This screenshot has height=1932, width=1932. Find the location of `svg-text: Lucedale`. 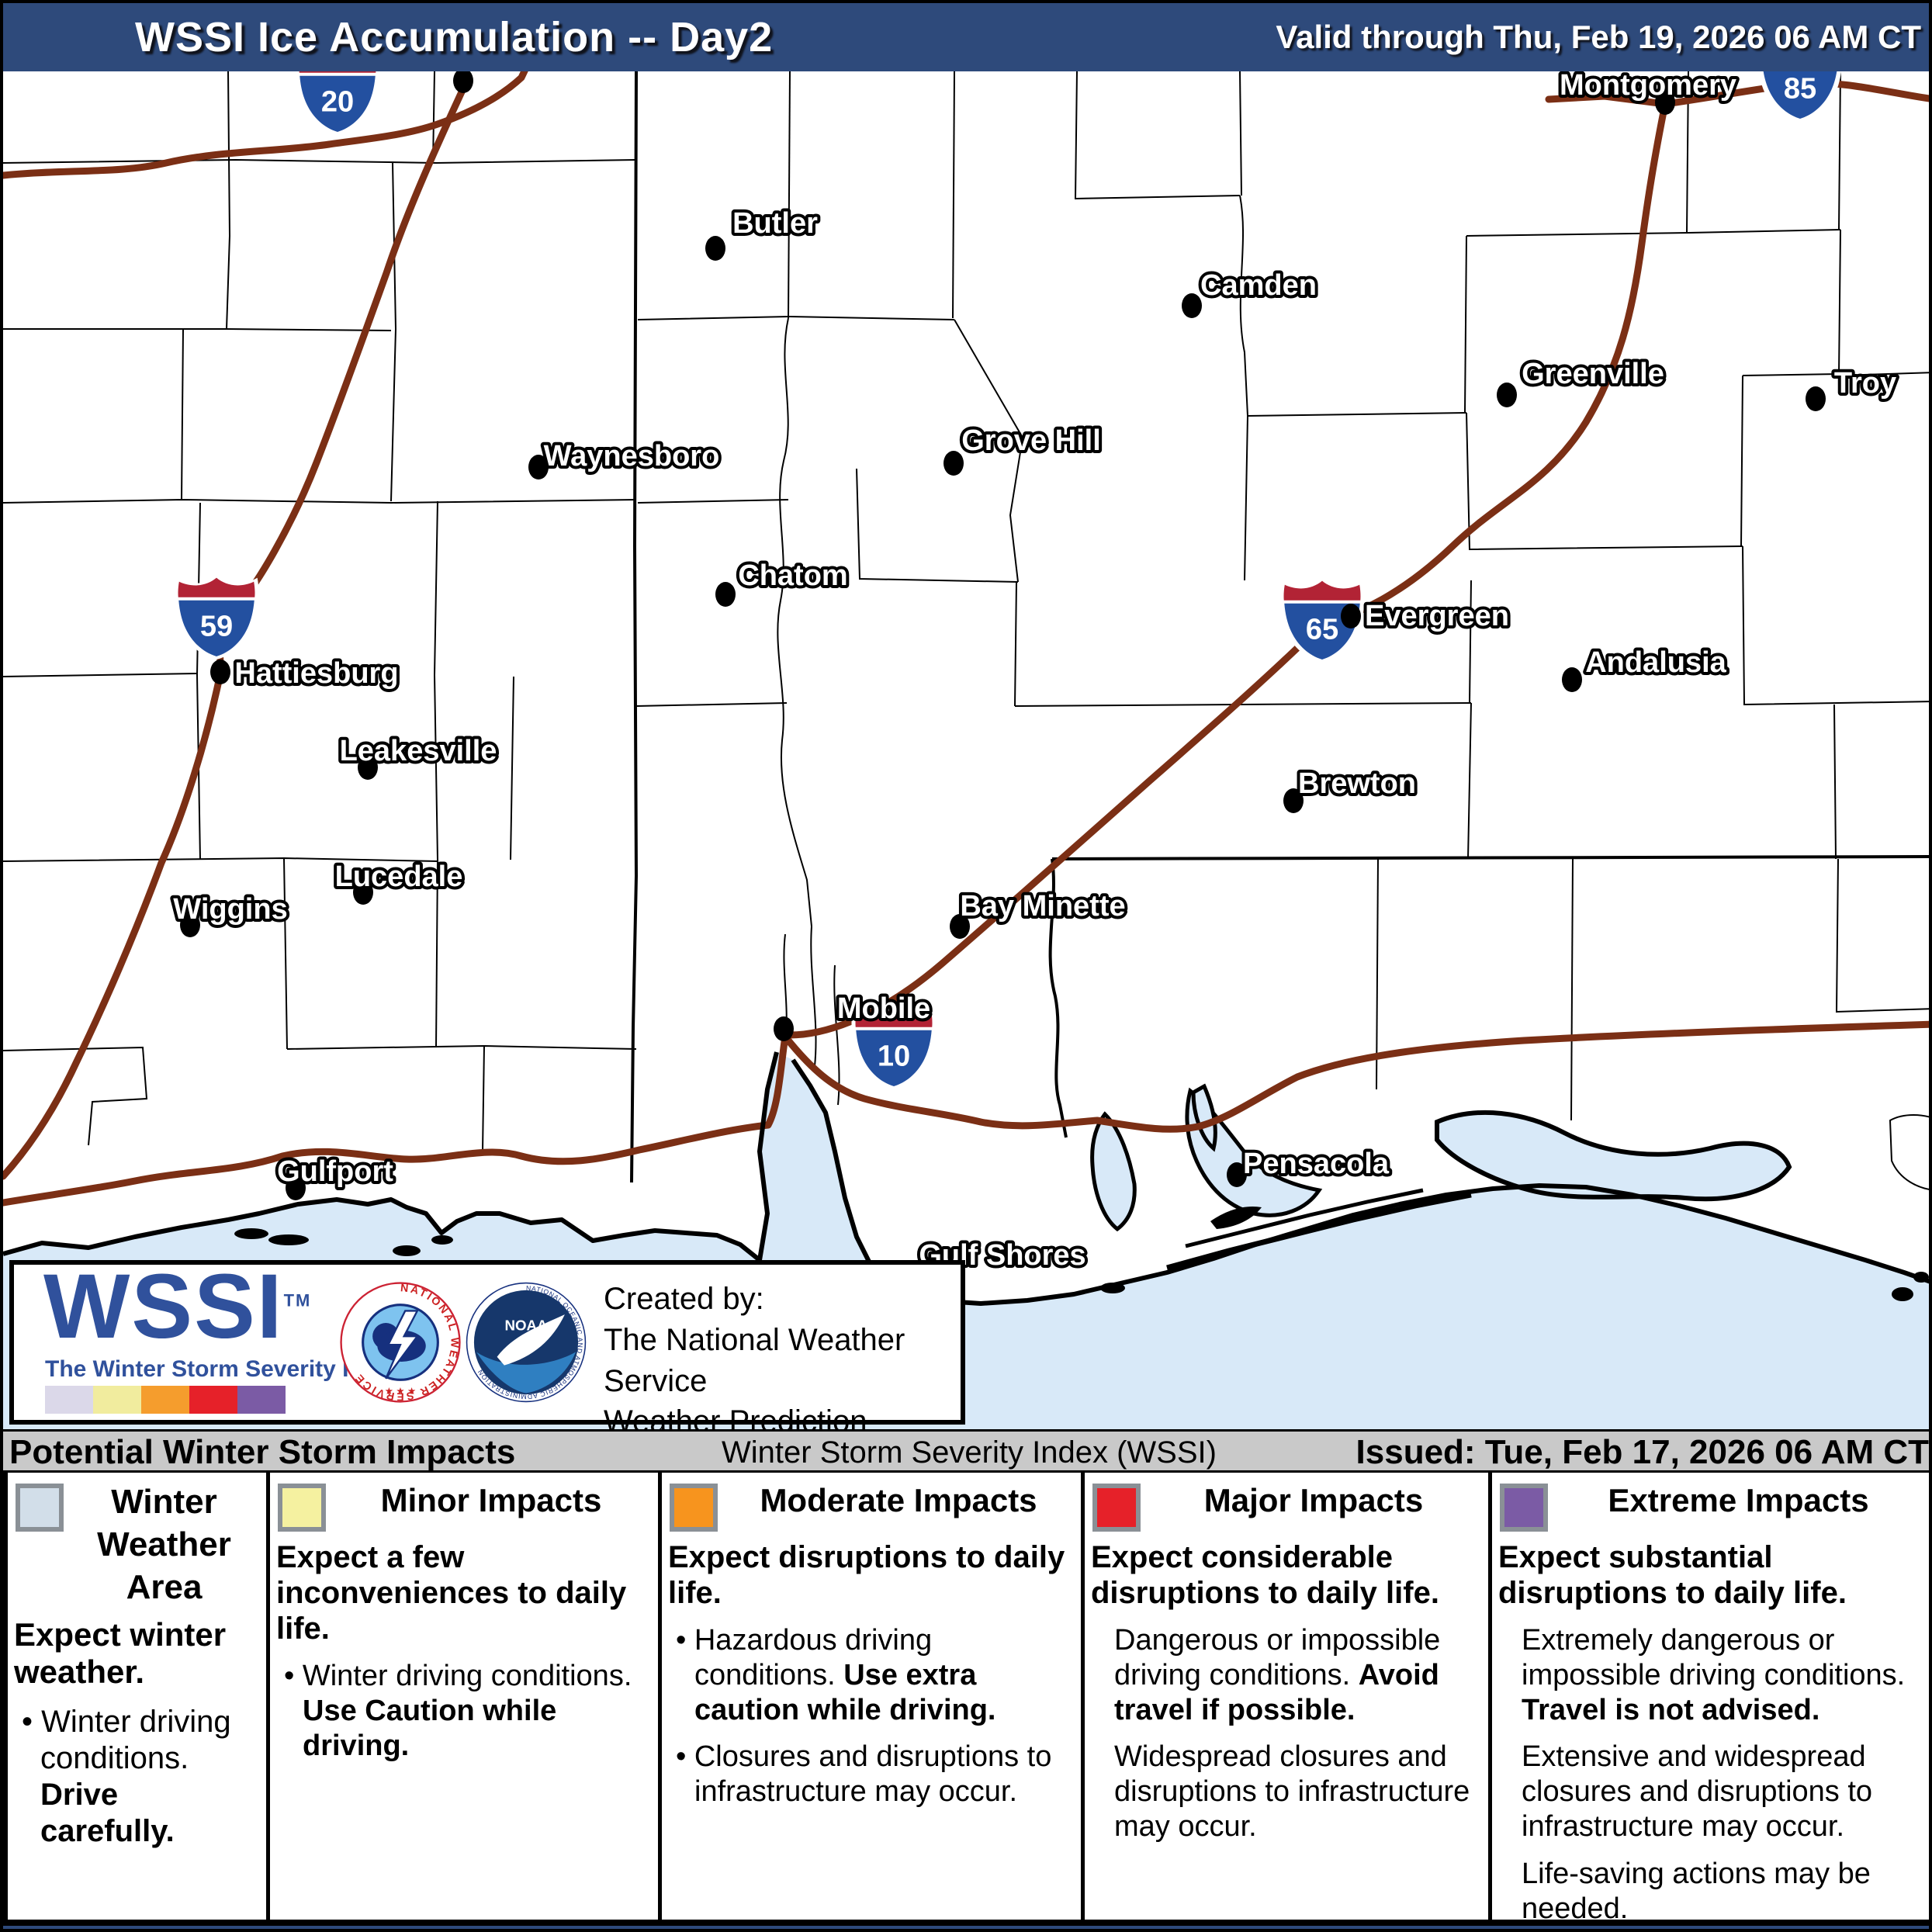

svg-text: Lucedale is located at coordinates (399, 876).